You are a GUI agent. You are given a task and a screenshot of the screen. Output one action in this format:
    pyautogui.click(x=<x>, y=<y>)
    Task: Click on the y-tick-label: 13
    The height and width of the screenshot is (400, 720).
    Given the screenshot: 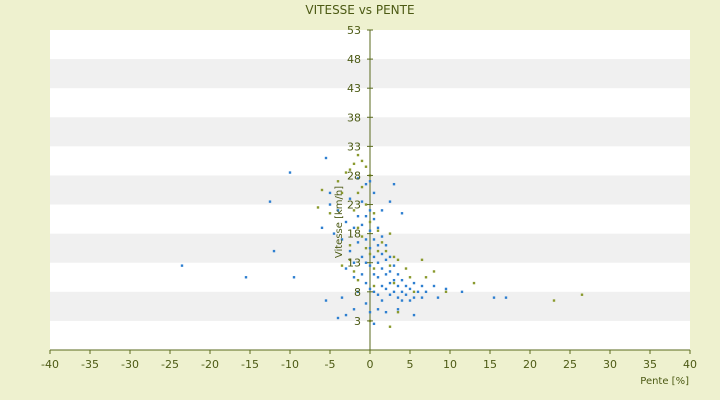 What is the action you would take?
    pyautogui.click(x=354, y=263)
    